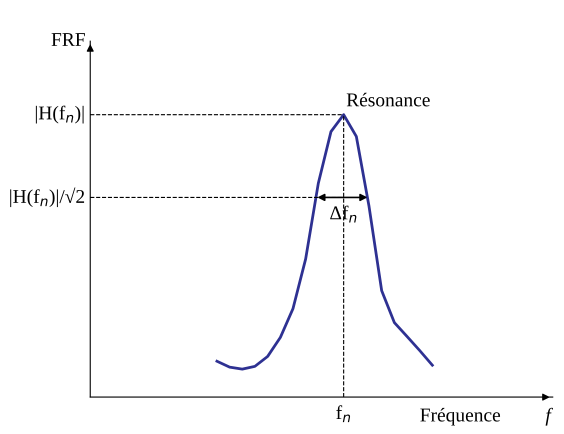 Image resolution: width=564 pixels, height=434 pixels. Describe the element at coordinates (343, 413) in the screenshot. I see `text: f$_{n}$` at that location.